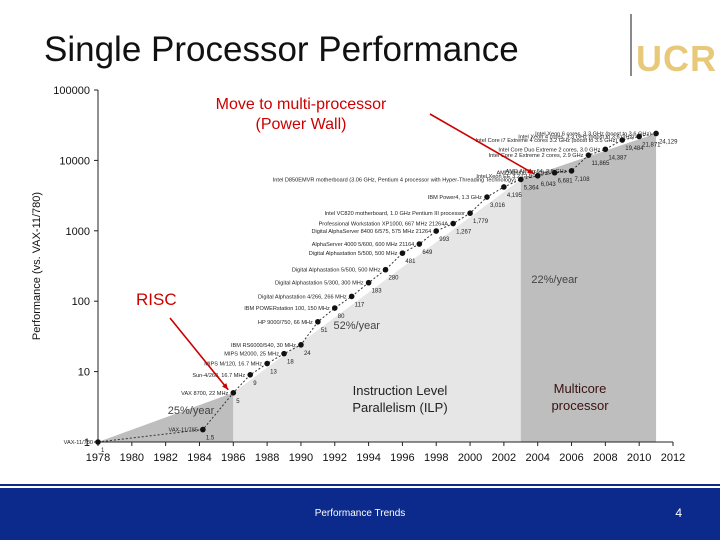  I want to click on y-tick-label: 10, so click(84, 373).